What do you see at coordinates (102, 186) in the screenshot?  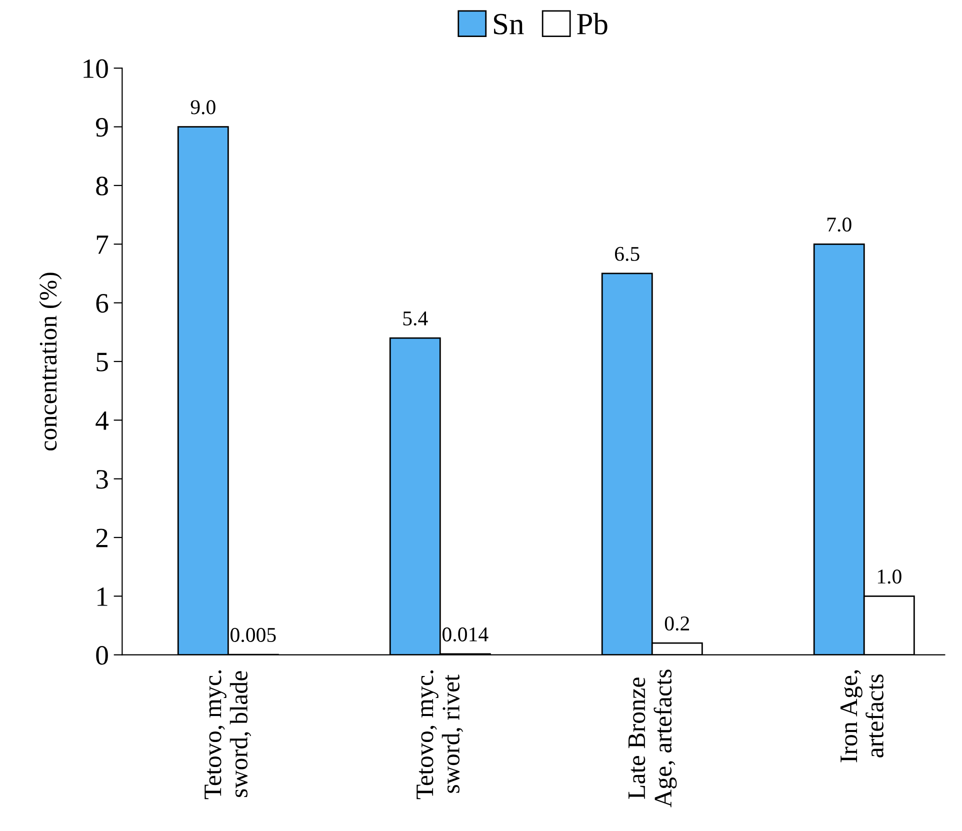 I see `y-tick-label: 8` at bounding box center [102, 186].